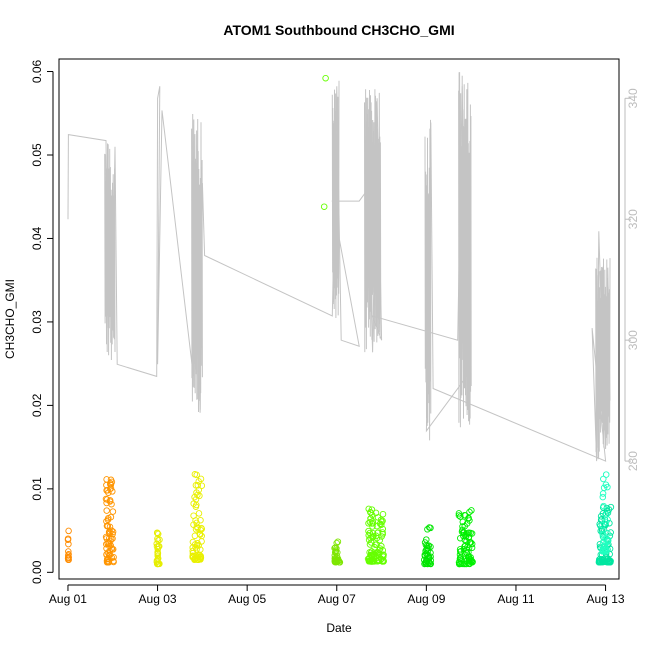 Image resolution: width=650 pixels, height=650 pixels. Describe the element at coordinates (633, 461) in the screenshot. I see `y2-tick-label: 280` at that location.